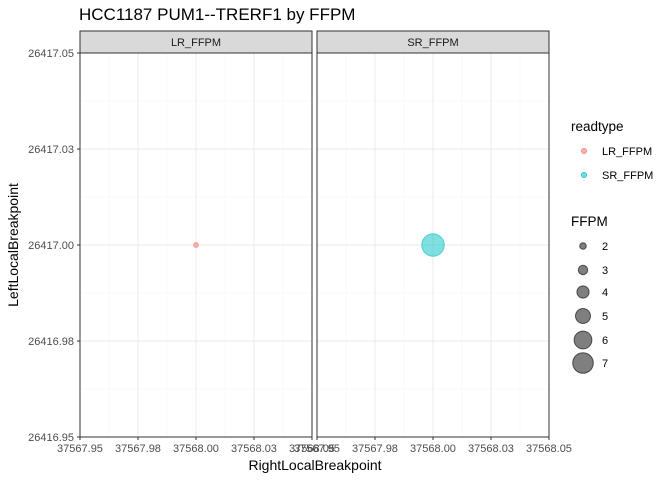 This screenshot has height=480, width=672. What do you see at coordinates (51, 54) in the screenshot?
I see `y-tick-label: 26417.05` at bounding box center [51, 54].